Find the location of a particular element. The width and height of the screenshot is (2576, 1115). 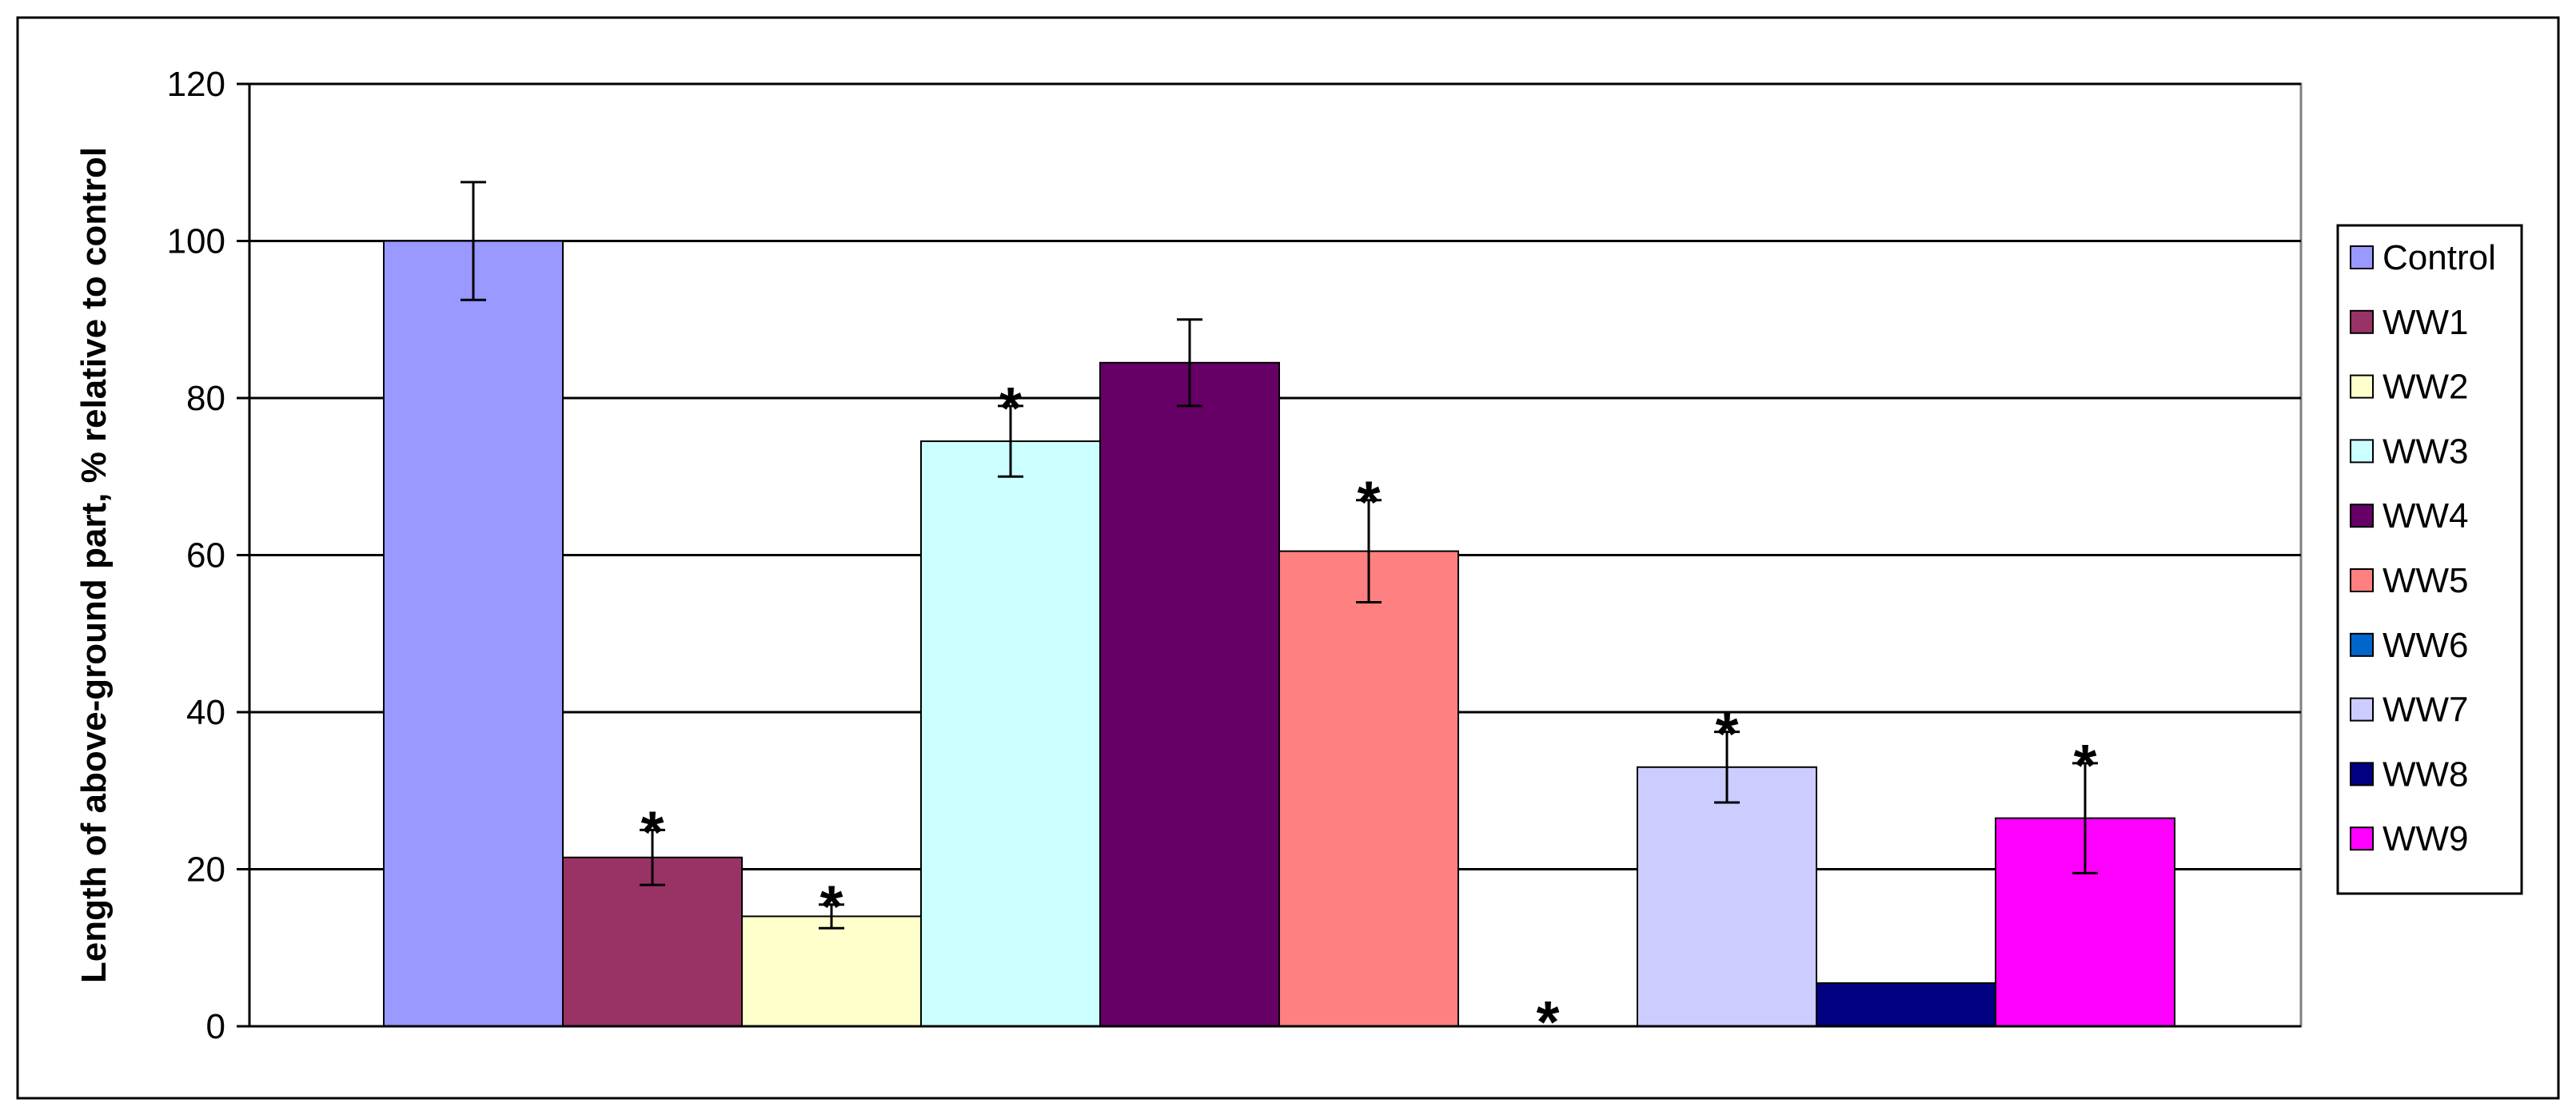

y-tick-label: 60 is located at coordinates (206, 555).